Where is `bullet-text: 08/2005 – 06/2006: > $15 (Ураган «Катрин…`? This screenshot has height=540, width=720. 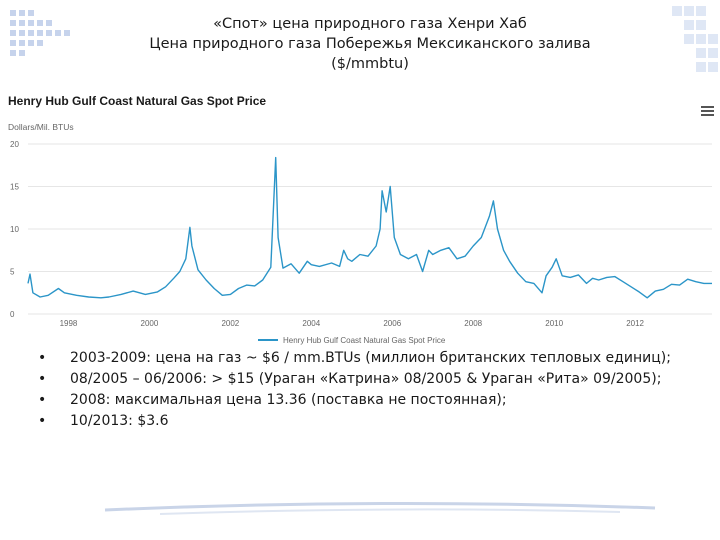
bullet-text: 08/2005 – 06/2006: > $15 (Ураган «Катрин… is located at coordinates (366, 379).